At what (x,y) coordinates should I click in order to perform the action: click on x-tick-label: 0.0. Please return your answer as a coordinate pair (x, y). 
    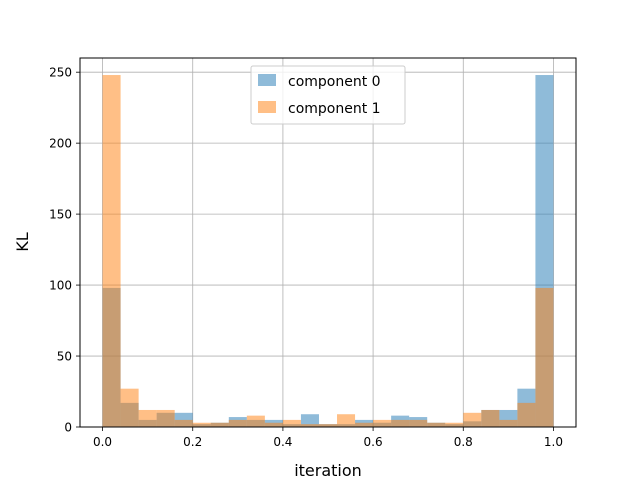
    Looking at the image, I should click on (102, 442).